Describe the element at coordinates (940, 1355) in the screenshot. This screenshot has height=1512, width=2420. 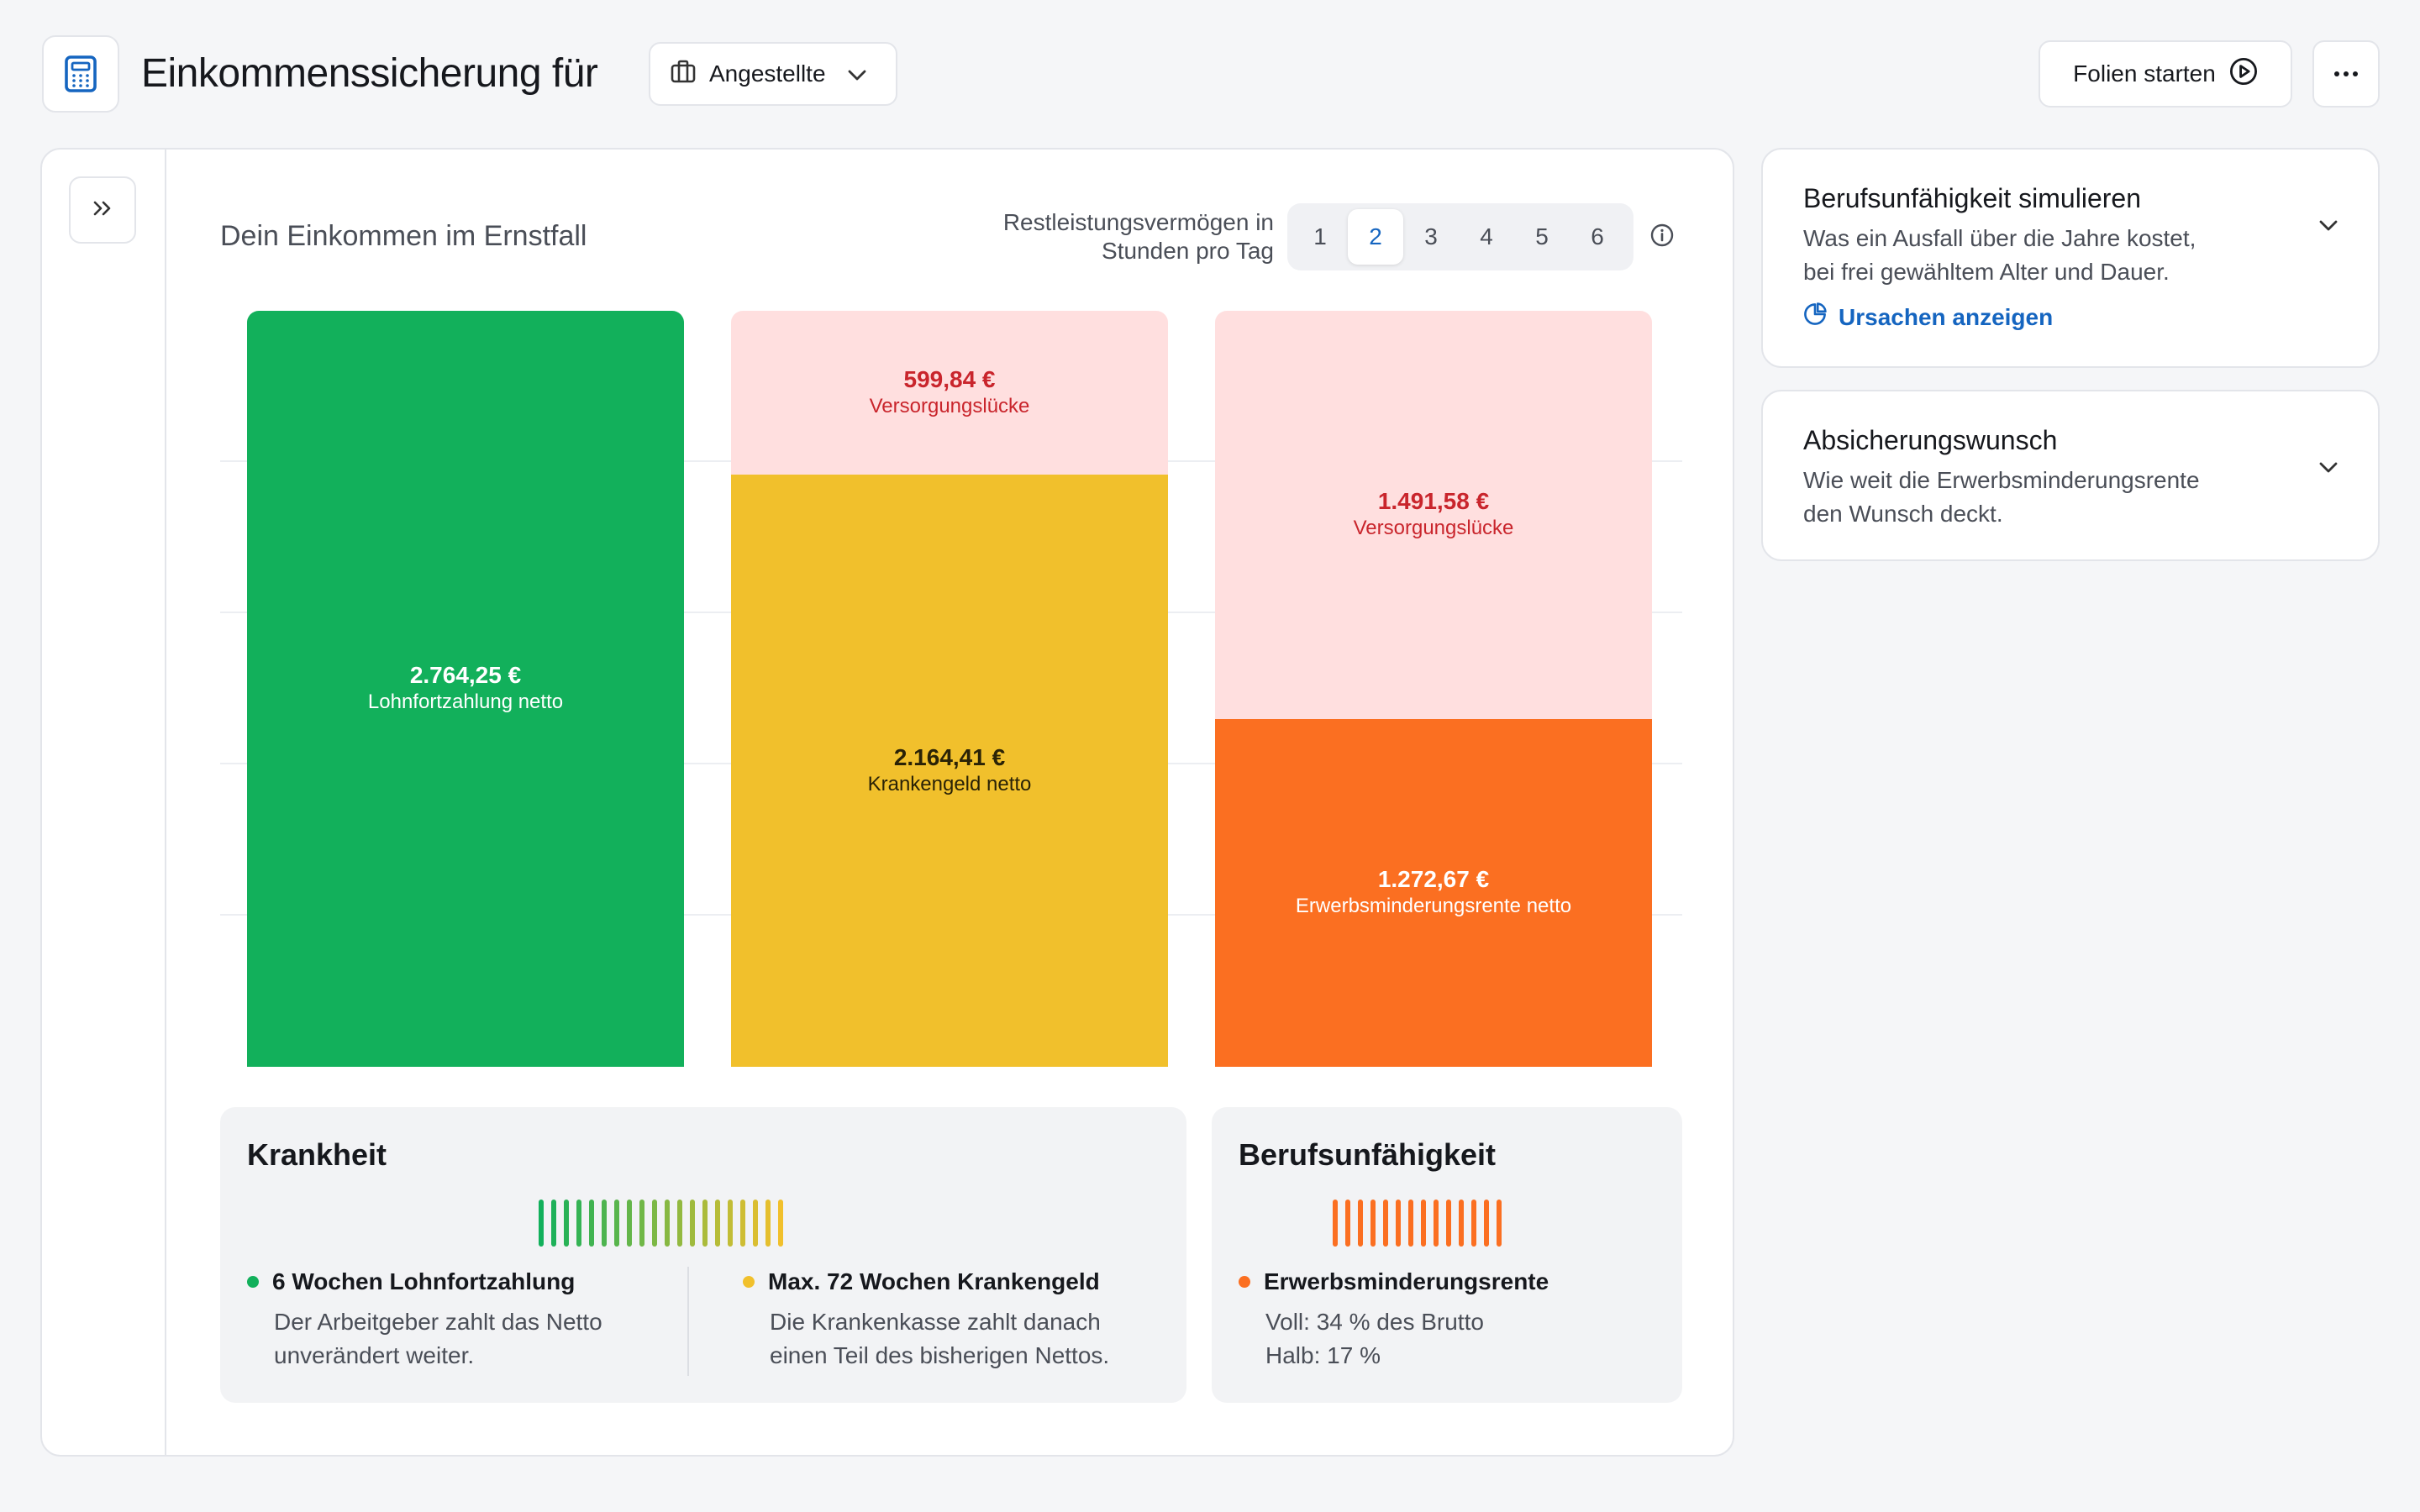
I see `legend-line: einen Teil des bisherigen Nettos.` at that location.